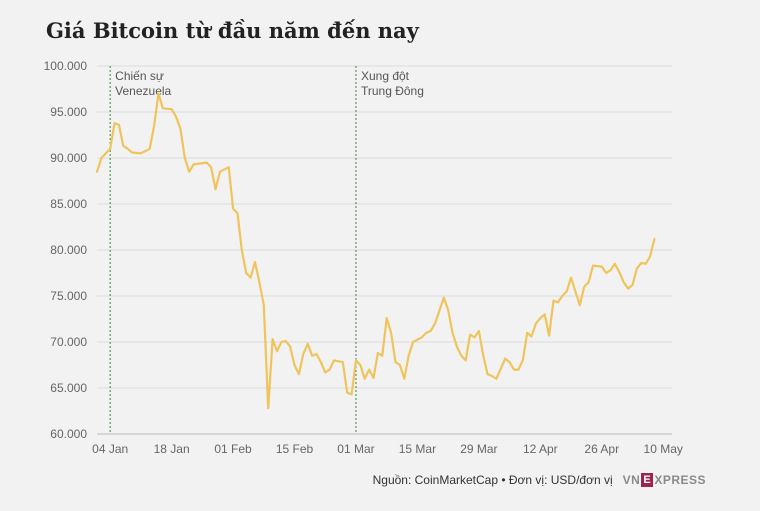  What do you see at coordinates (68, 158) in the screenshot?
I see `y-tick-label: 90.000` at bounding box center [68, 158].